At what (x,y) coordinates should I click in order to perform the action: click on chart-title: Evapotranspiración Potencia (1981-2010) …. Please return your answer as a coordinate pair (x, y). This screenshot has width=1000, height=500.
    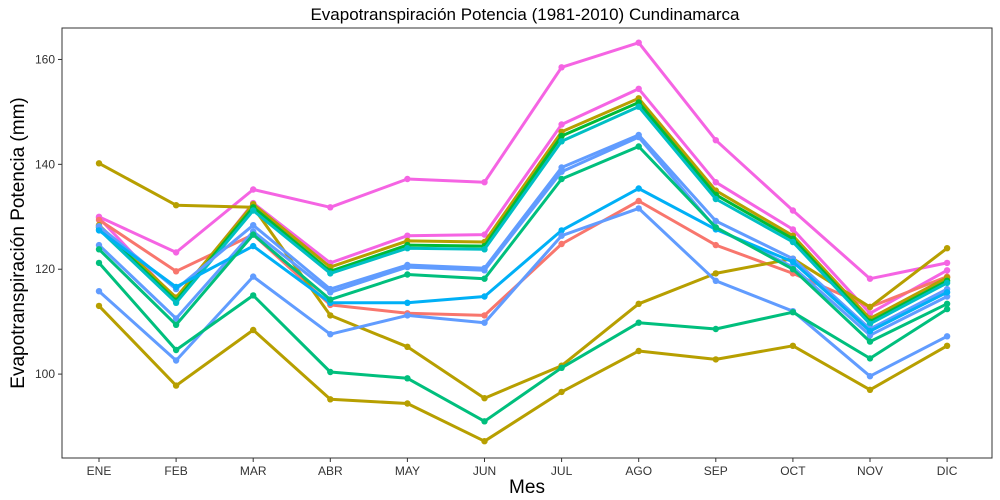
    Looking at the image, I should click on (525, 14).